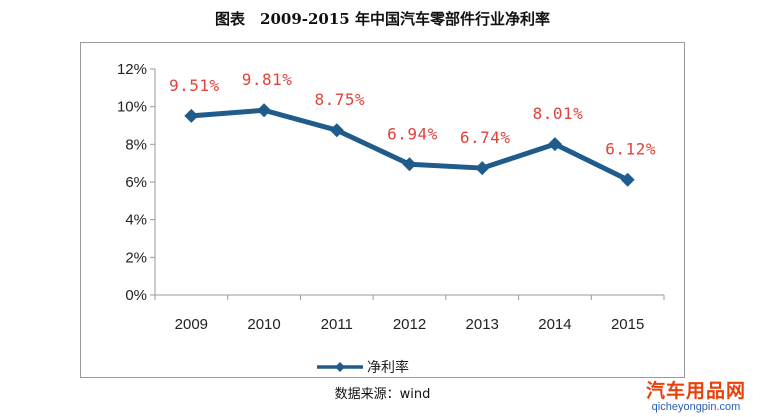  I want to click on x-tick-label: 2015, so click(627, 324).